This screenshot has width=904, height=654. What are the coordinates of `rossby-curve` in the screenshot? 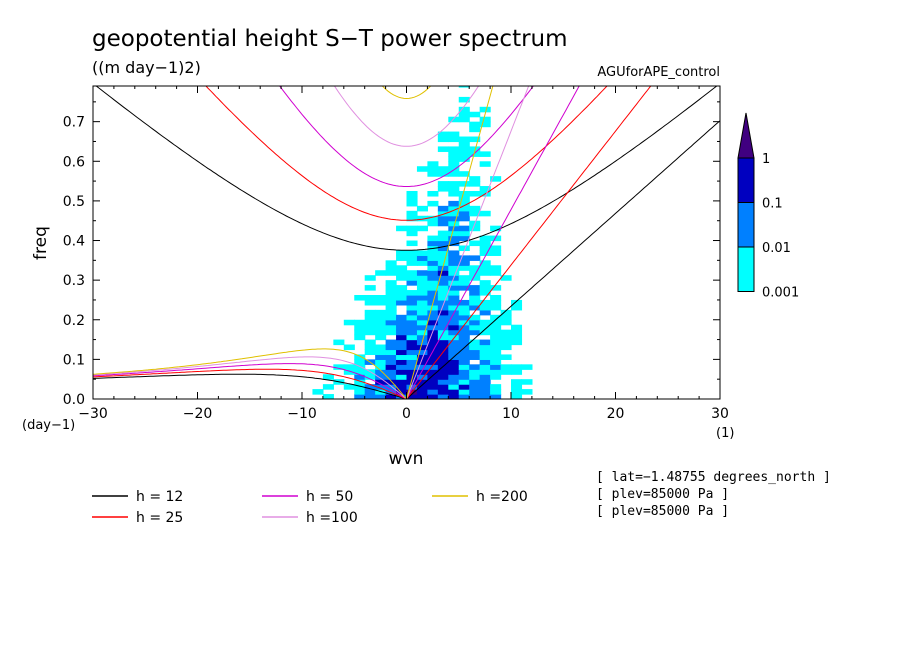 It's located at (250, 383).